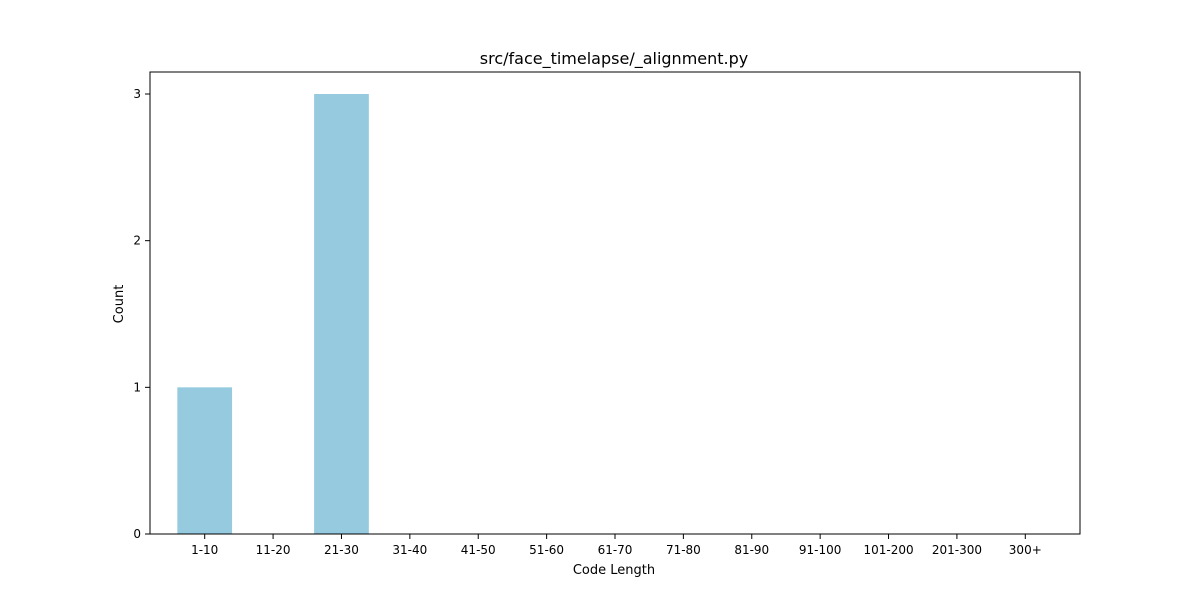  I want to click on bars-group, so click(273, 314).